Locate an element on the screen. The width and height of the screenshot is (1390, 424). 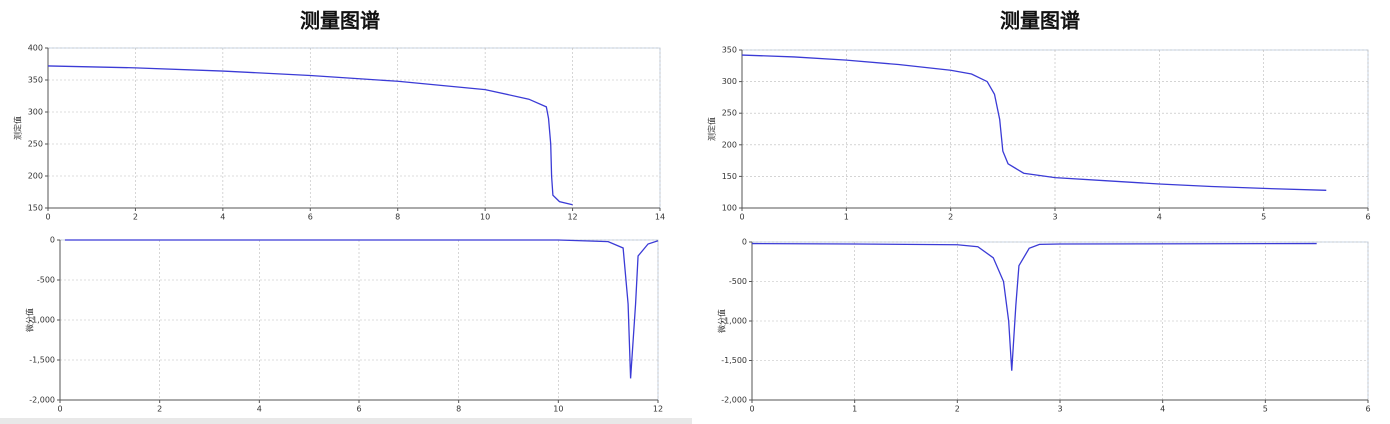
y-tick-label: 100 is located at coordinates (729, 208).